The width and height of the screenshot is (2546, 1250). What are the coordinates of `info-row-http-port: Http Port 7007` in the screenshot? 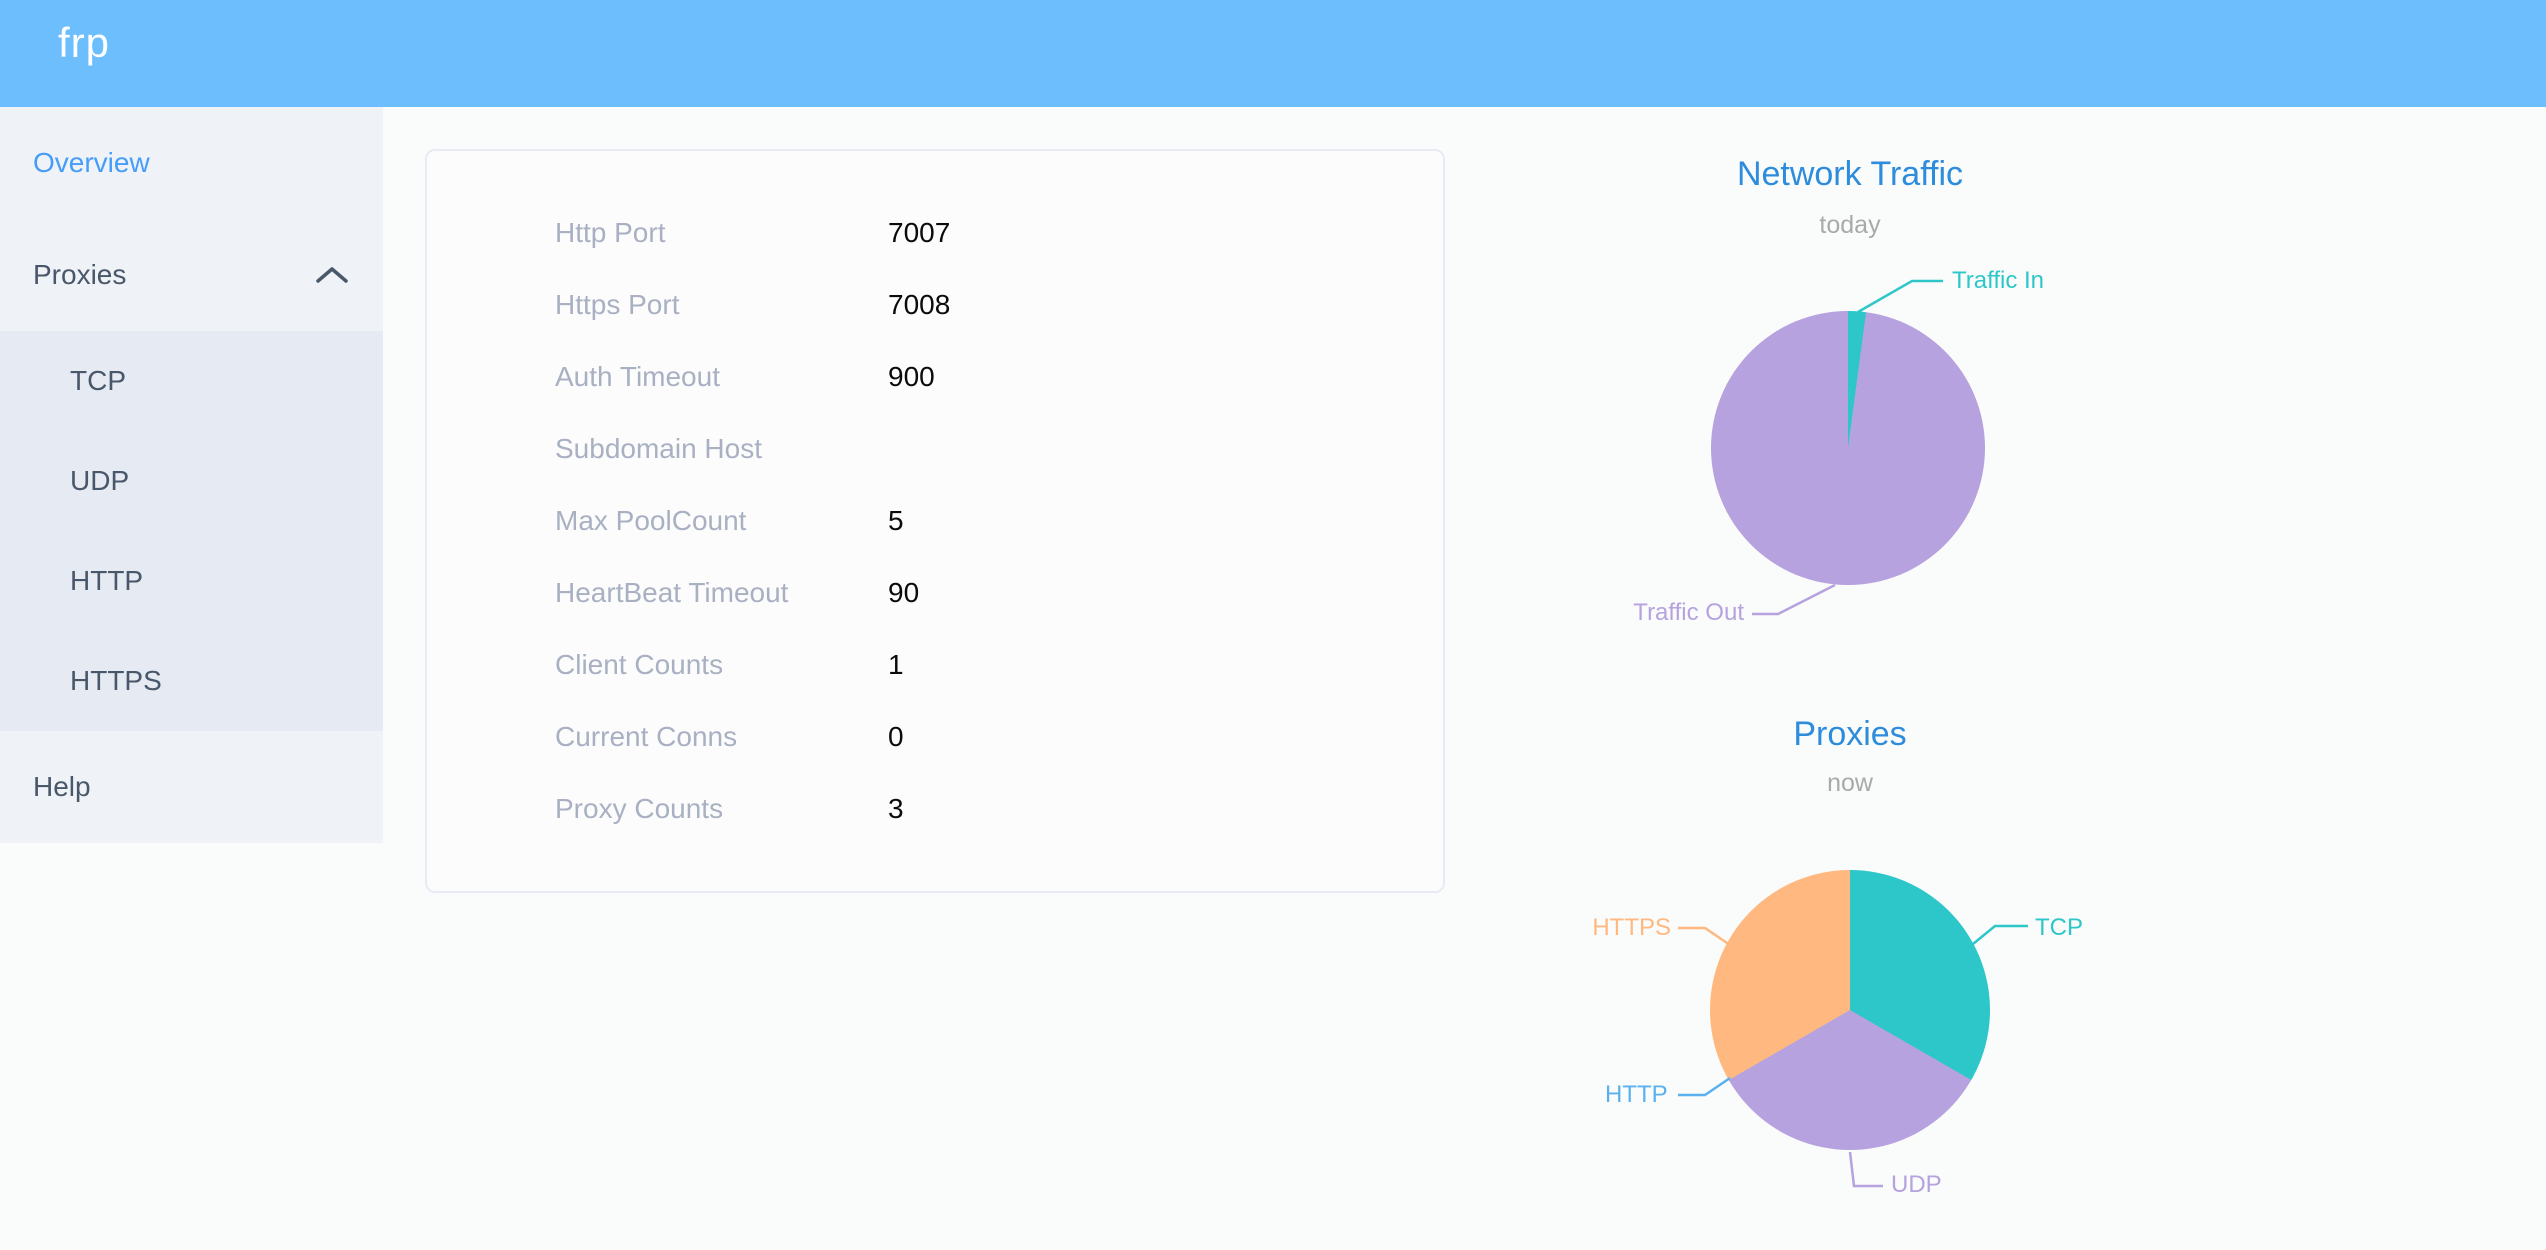 It's located at (935, 233).